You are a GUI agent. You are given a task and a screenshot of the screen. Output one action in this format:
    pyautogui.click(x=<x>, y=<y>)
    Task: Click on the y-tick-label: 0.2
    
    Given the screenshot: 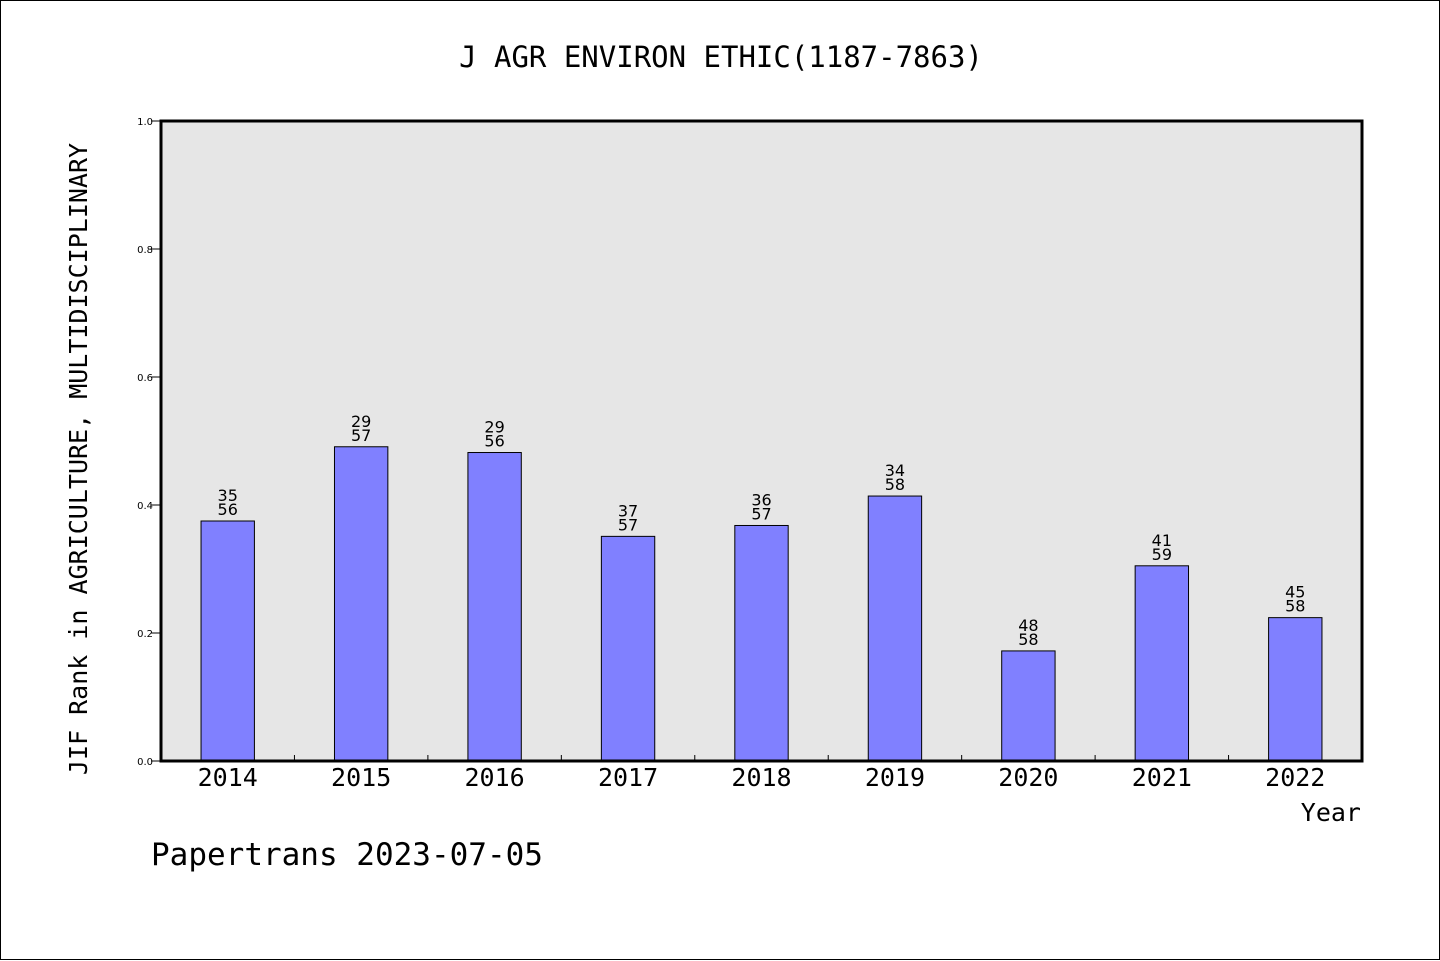 What is the action you would take?
    pyautogui.click(x=145, y=634)
    